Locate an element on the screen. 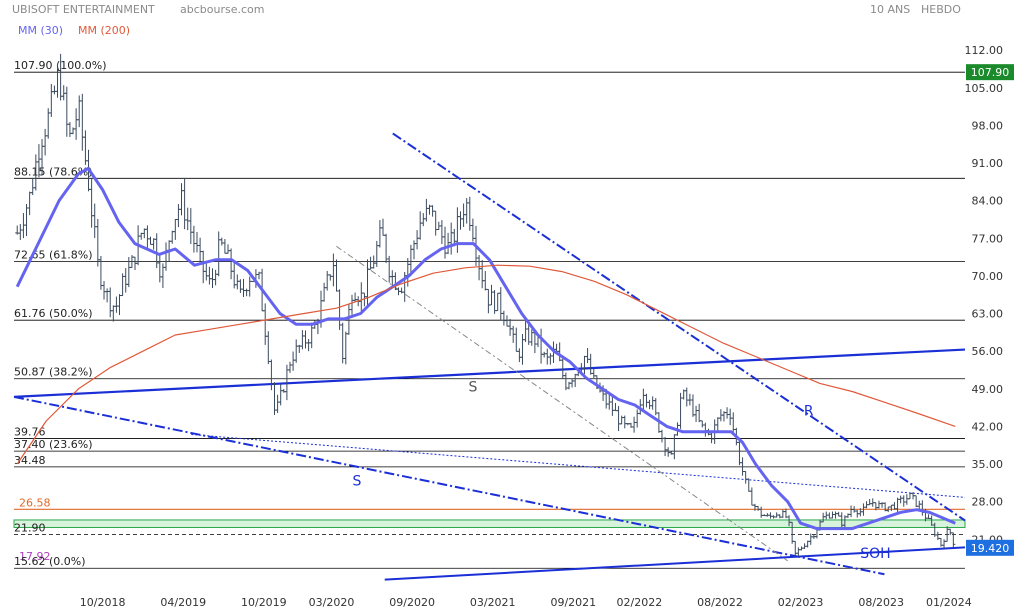 The image size is (1014, 613). y-tick-label: 77.00 is located at coordinates (988, 238).